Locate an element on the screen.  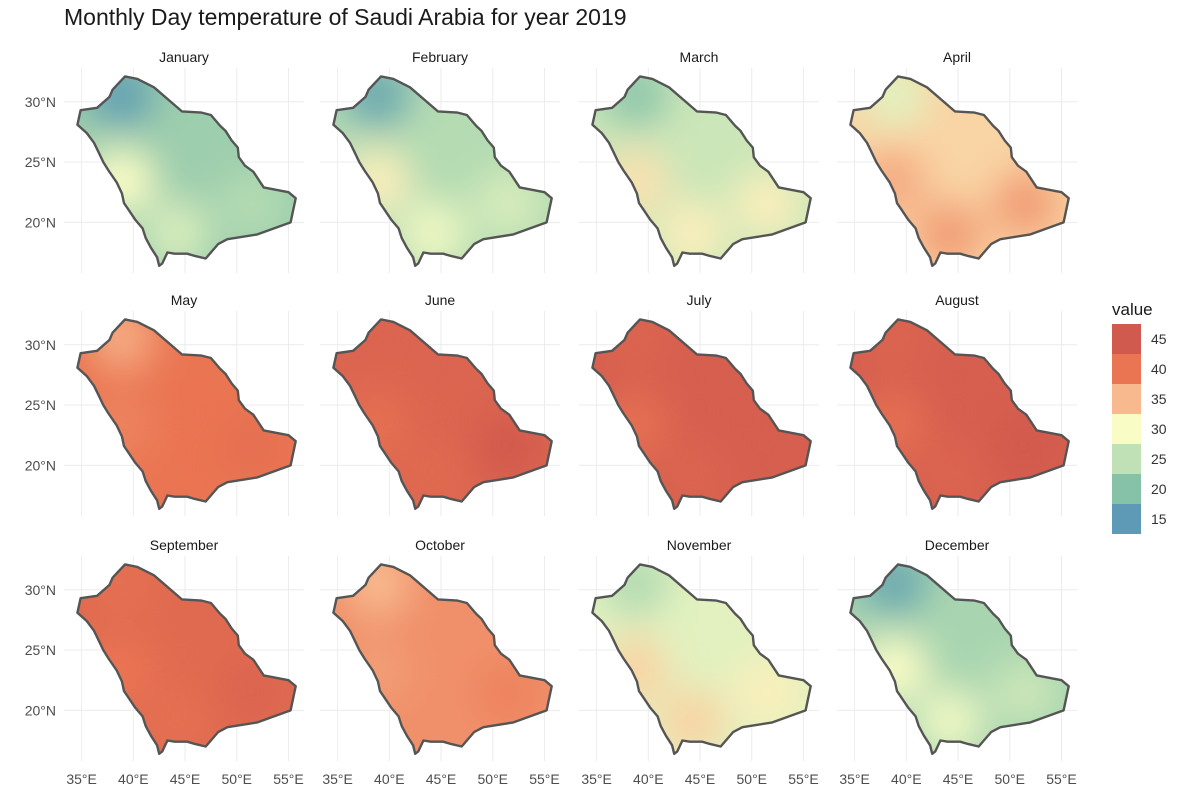
legend-label: 40 is located at coordinates (1159, 369).